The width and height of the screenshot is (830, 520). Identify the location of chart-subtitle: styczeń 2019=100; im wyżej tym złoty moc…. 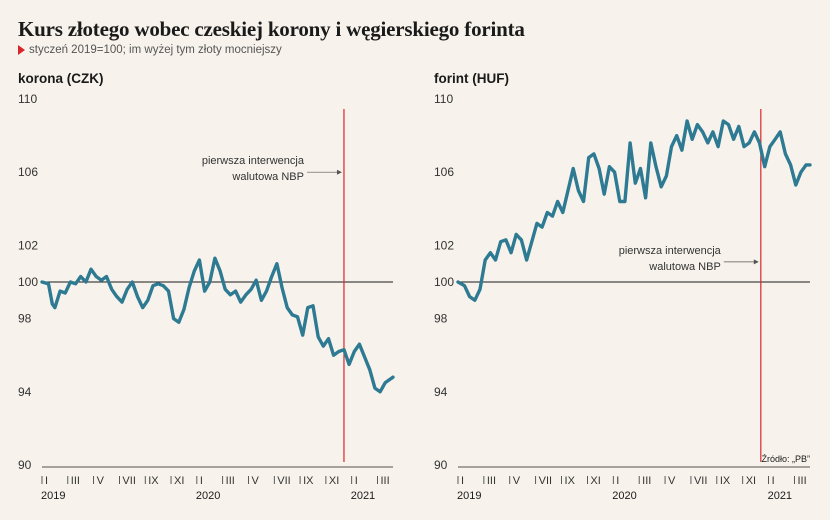
(155, 50).